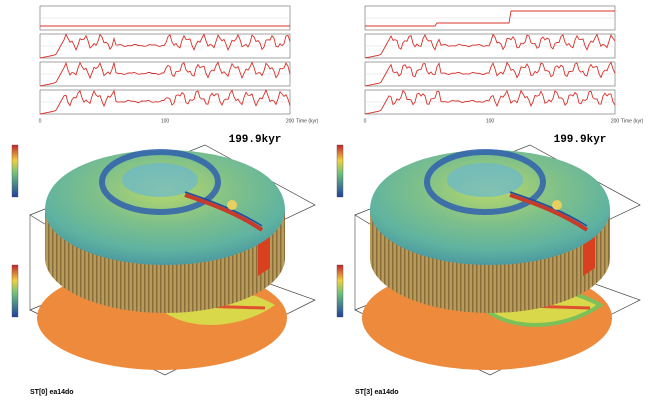 The image size is (651, 411). What do you see at coordinates (52, 392) in the screenshot?
I see `caption: ST[0] ea14do` at bounding box center [52, 392].